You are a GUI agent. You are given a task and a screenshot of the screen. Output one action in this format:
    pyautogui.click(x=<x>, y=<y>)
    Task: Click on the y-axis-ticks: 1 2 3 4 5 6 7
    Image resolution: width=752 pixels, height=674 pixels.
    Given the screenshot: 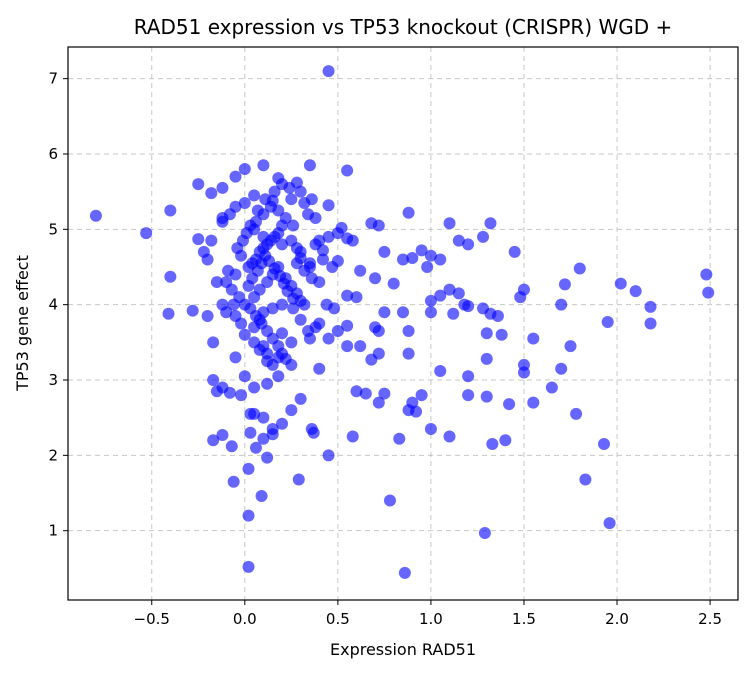 What is the action you would take?
    pyautogui.click(x=58, y=305)
    